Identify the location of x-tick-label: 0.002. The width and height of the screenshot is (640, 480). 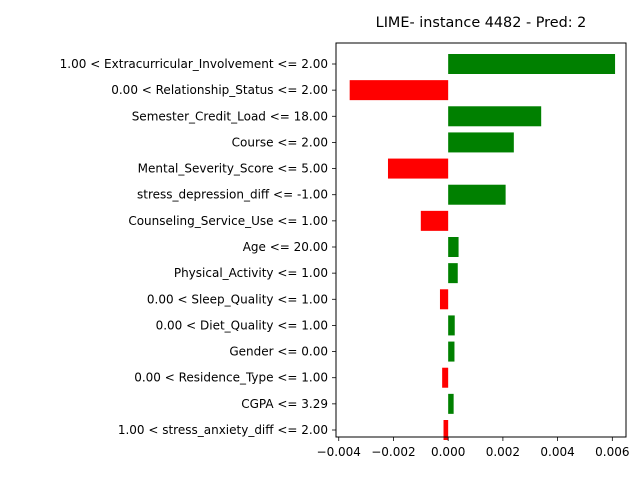
(503, 452).